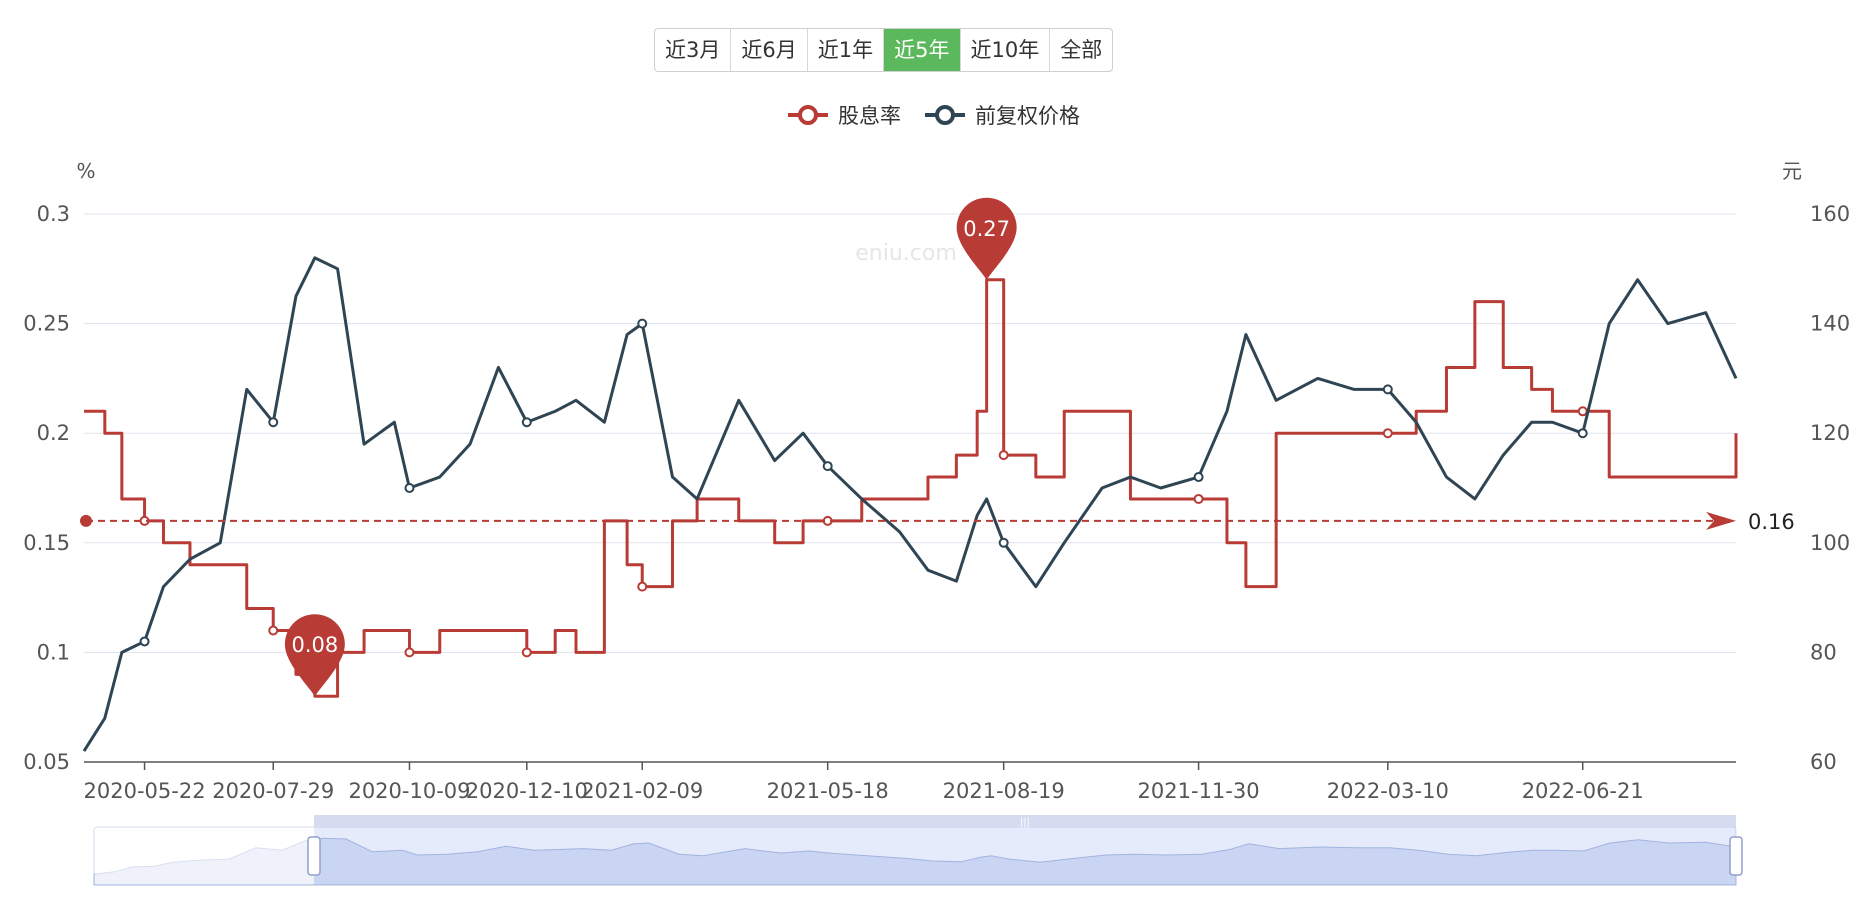  What do you see at coordinates (46, 543) in the screenshot?
I see `left-tick-label: 0.15` at bounding box center [46, 543].